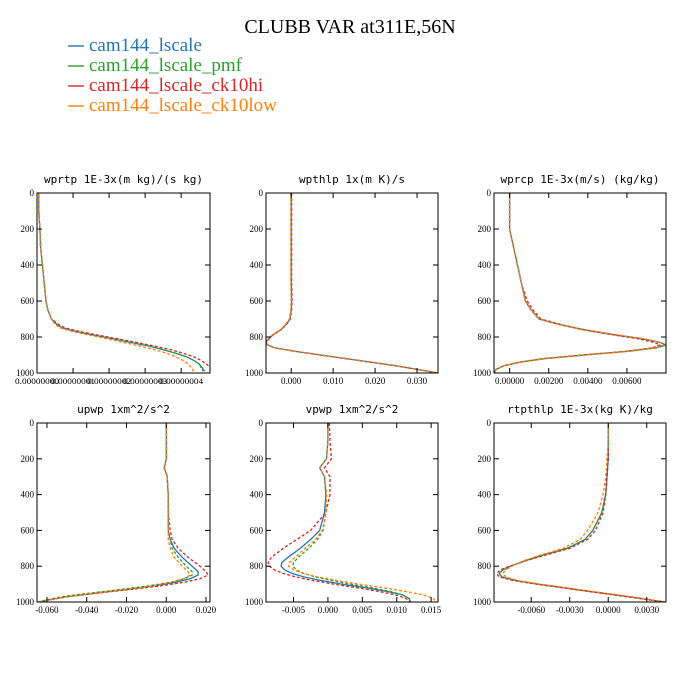  I want to click on panel-title: wpthlp 1x(m K)/s, so click(352, 179).